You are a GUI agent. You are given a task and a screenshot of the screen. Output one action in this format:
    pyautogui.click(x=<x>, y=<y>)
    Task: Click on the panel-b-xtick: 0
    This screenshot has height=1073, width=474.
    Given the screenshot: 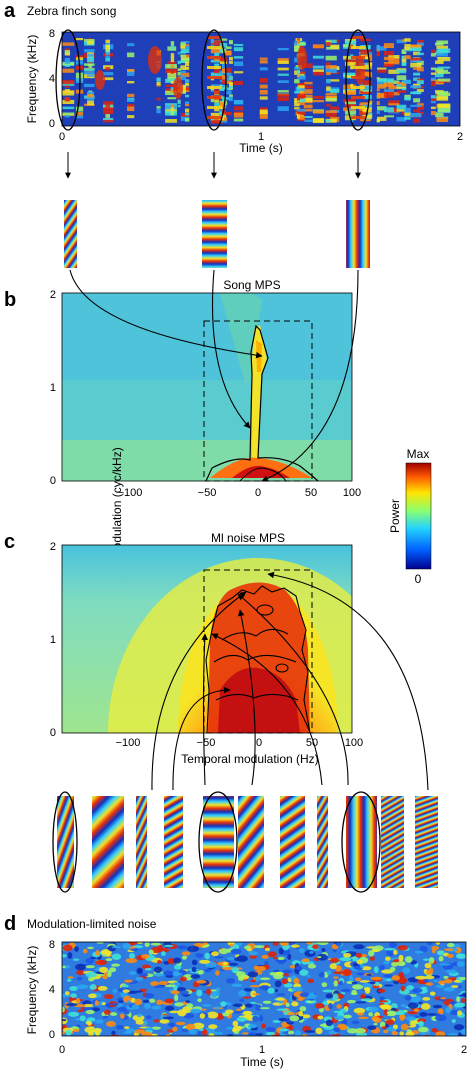 What is the action you would take?
    pyautogui.click(x=258, y=493)
    